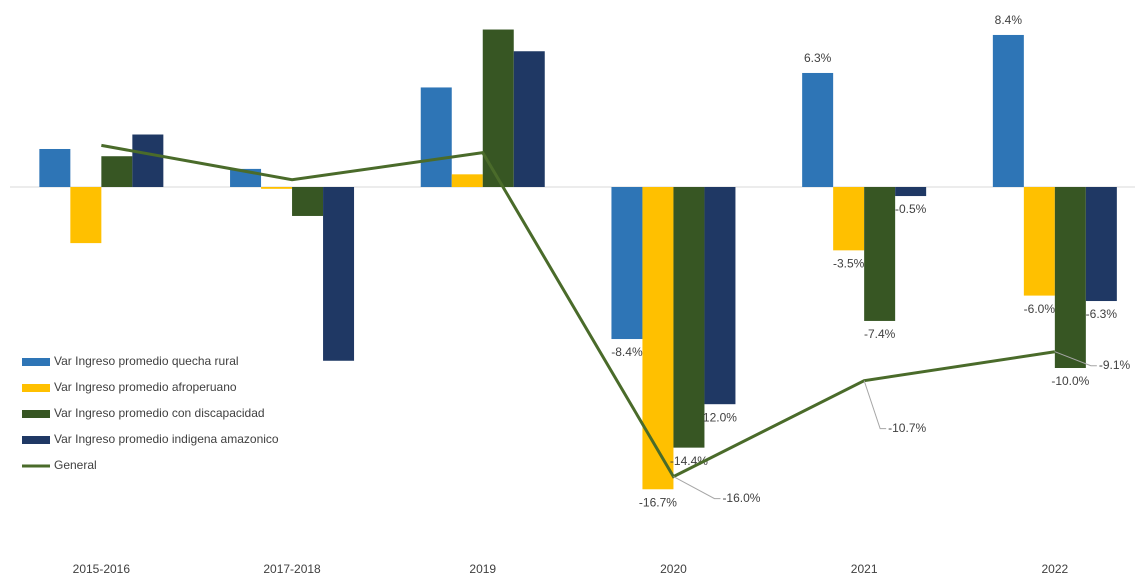  What do you see at coordinates (482, 568) in the screenshot?
I see `x-tick-label: 2019` at bounding box center [482, 568].